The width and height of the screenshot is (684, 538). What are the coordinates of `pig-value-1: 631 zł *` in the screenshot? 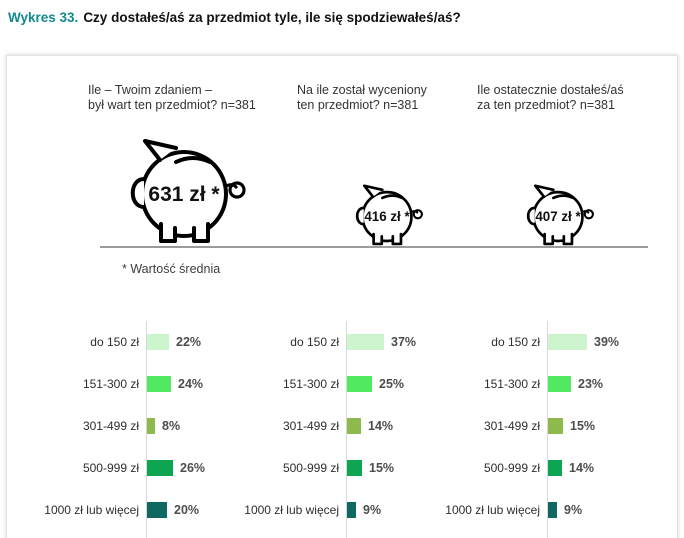 It's located at (184, 194).